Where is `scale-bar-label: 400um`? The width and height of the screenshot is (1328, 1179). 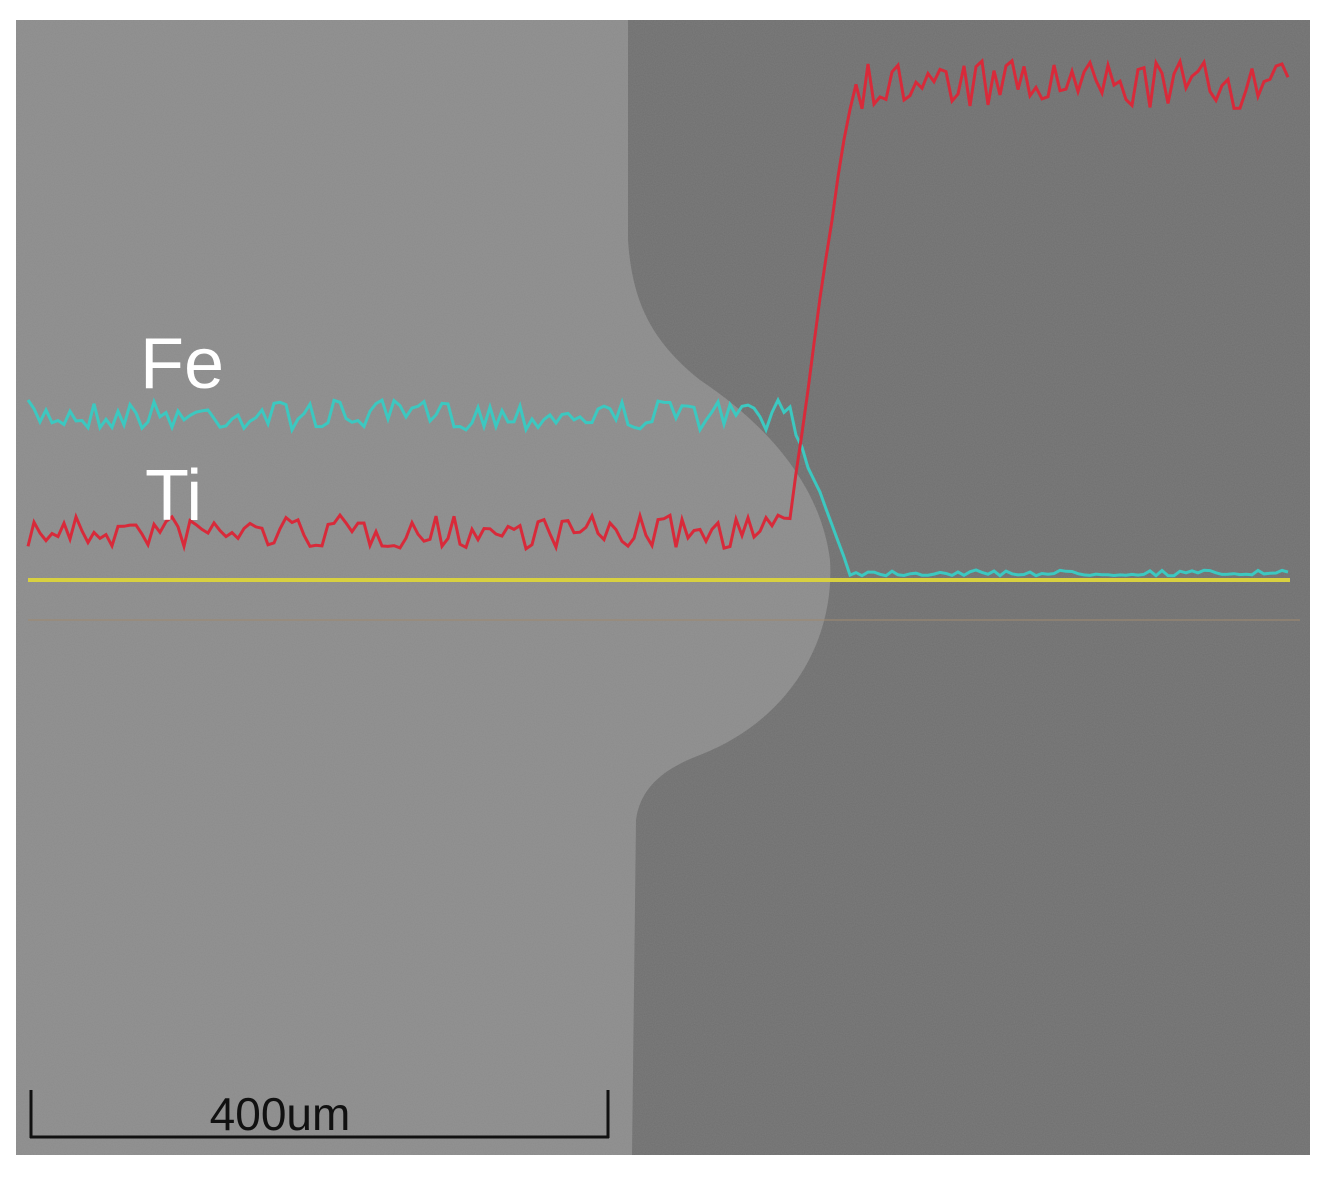 scale-bar-label: 400um is located at coordinates (280, 1114).